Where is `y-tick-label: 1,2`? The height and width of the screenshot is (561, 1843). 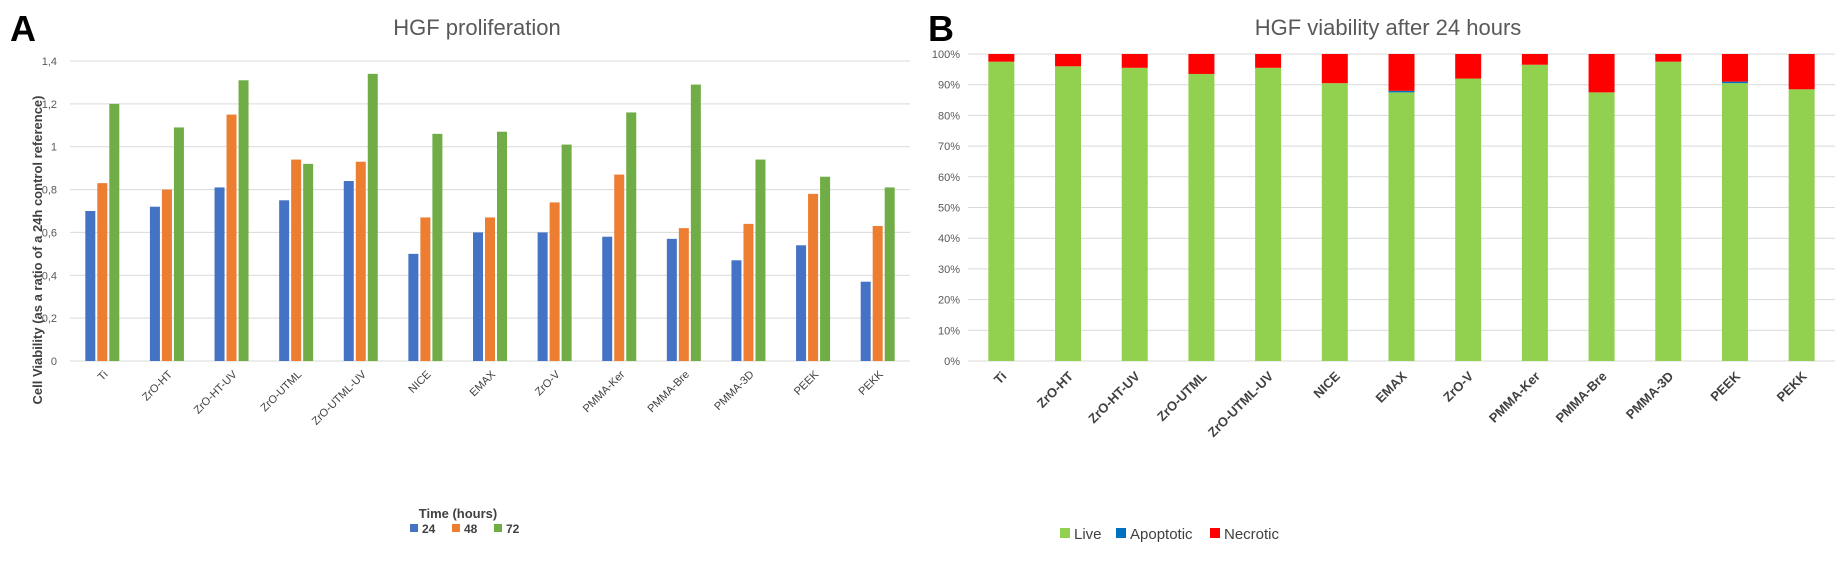 y-tick-label: 1,2 is located at coordinates (49, 105).